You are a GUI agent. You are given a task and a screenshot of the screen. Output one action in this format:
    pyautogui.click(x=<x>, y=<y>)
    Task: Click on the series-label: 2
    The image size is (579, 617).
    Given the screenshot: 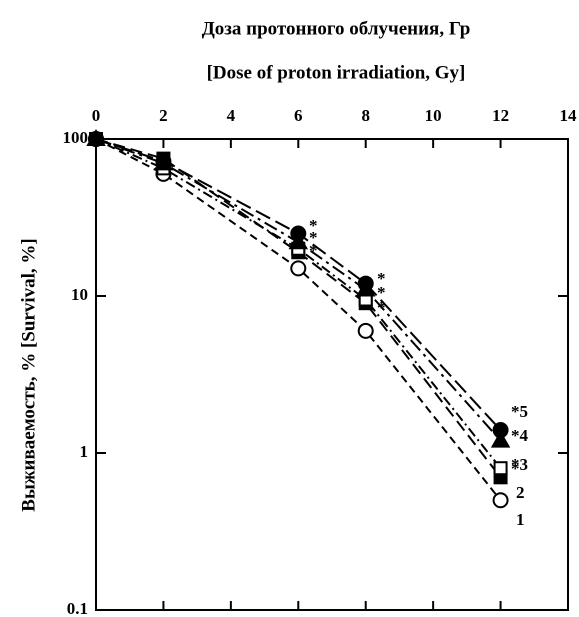 What is the action you would take?
    pyautogui.click(x=520, y=492)
    